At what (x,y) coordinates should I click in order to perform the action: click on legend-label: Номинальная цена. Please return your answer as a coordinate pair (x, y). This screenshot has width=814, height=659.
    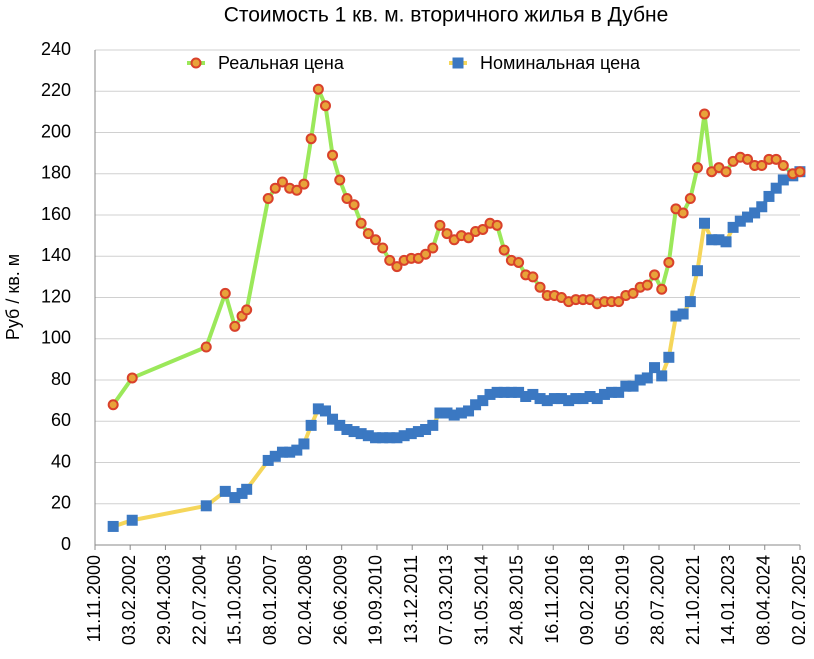
    Looking at the image, I should click on (560, 63).